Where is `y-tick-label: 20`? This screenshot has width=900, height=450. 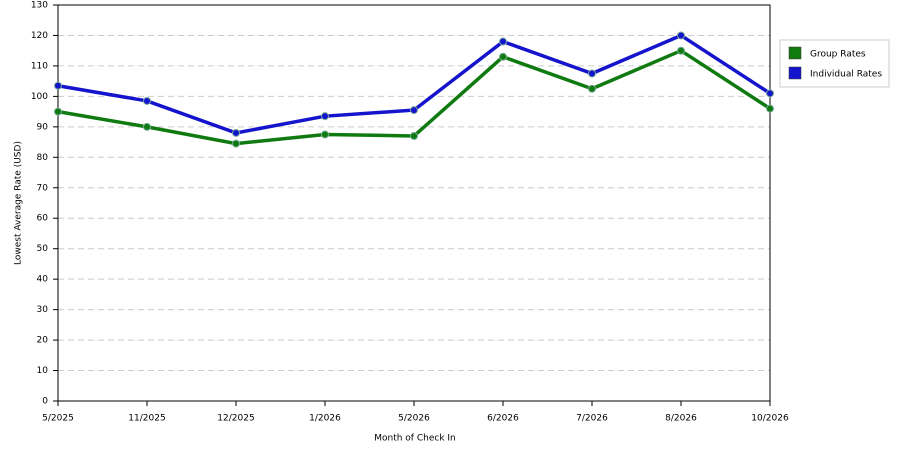 y-tick-label: 20 is located at coordinates (43, 341).